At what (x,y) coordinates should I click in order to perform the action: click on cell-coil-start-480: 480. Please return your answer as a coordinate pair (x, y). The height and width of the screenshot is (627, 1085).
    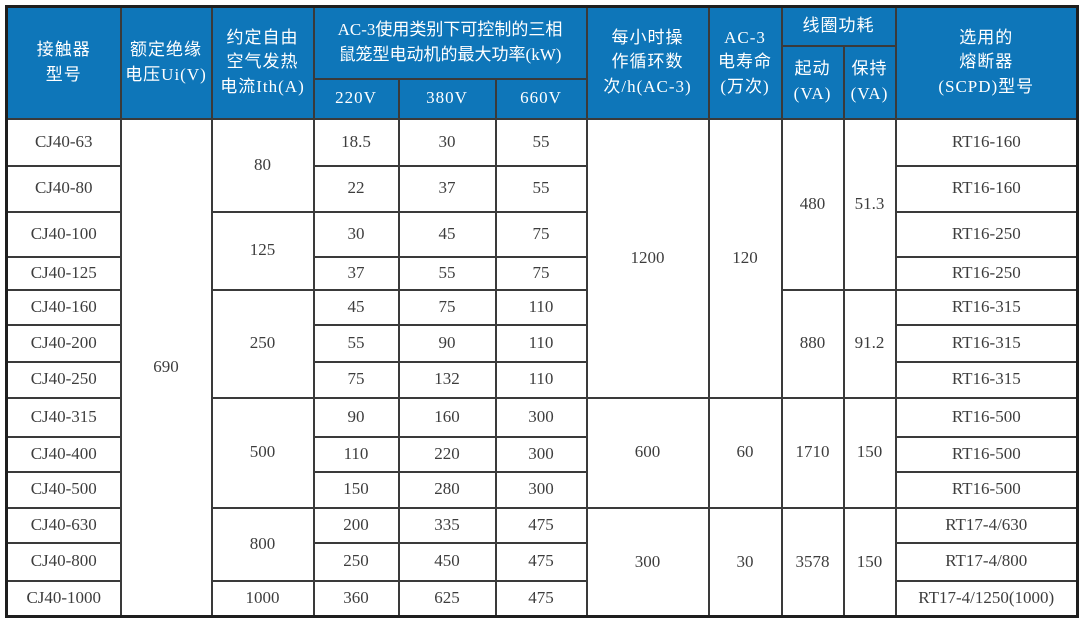
    Looking at the image, I should click on (812, 204).